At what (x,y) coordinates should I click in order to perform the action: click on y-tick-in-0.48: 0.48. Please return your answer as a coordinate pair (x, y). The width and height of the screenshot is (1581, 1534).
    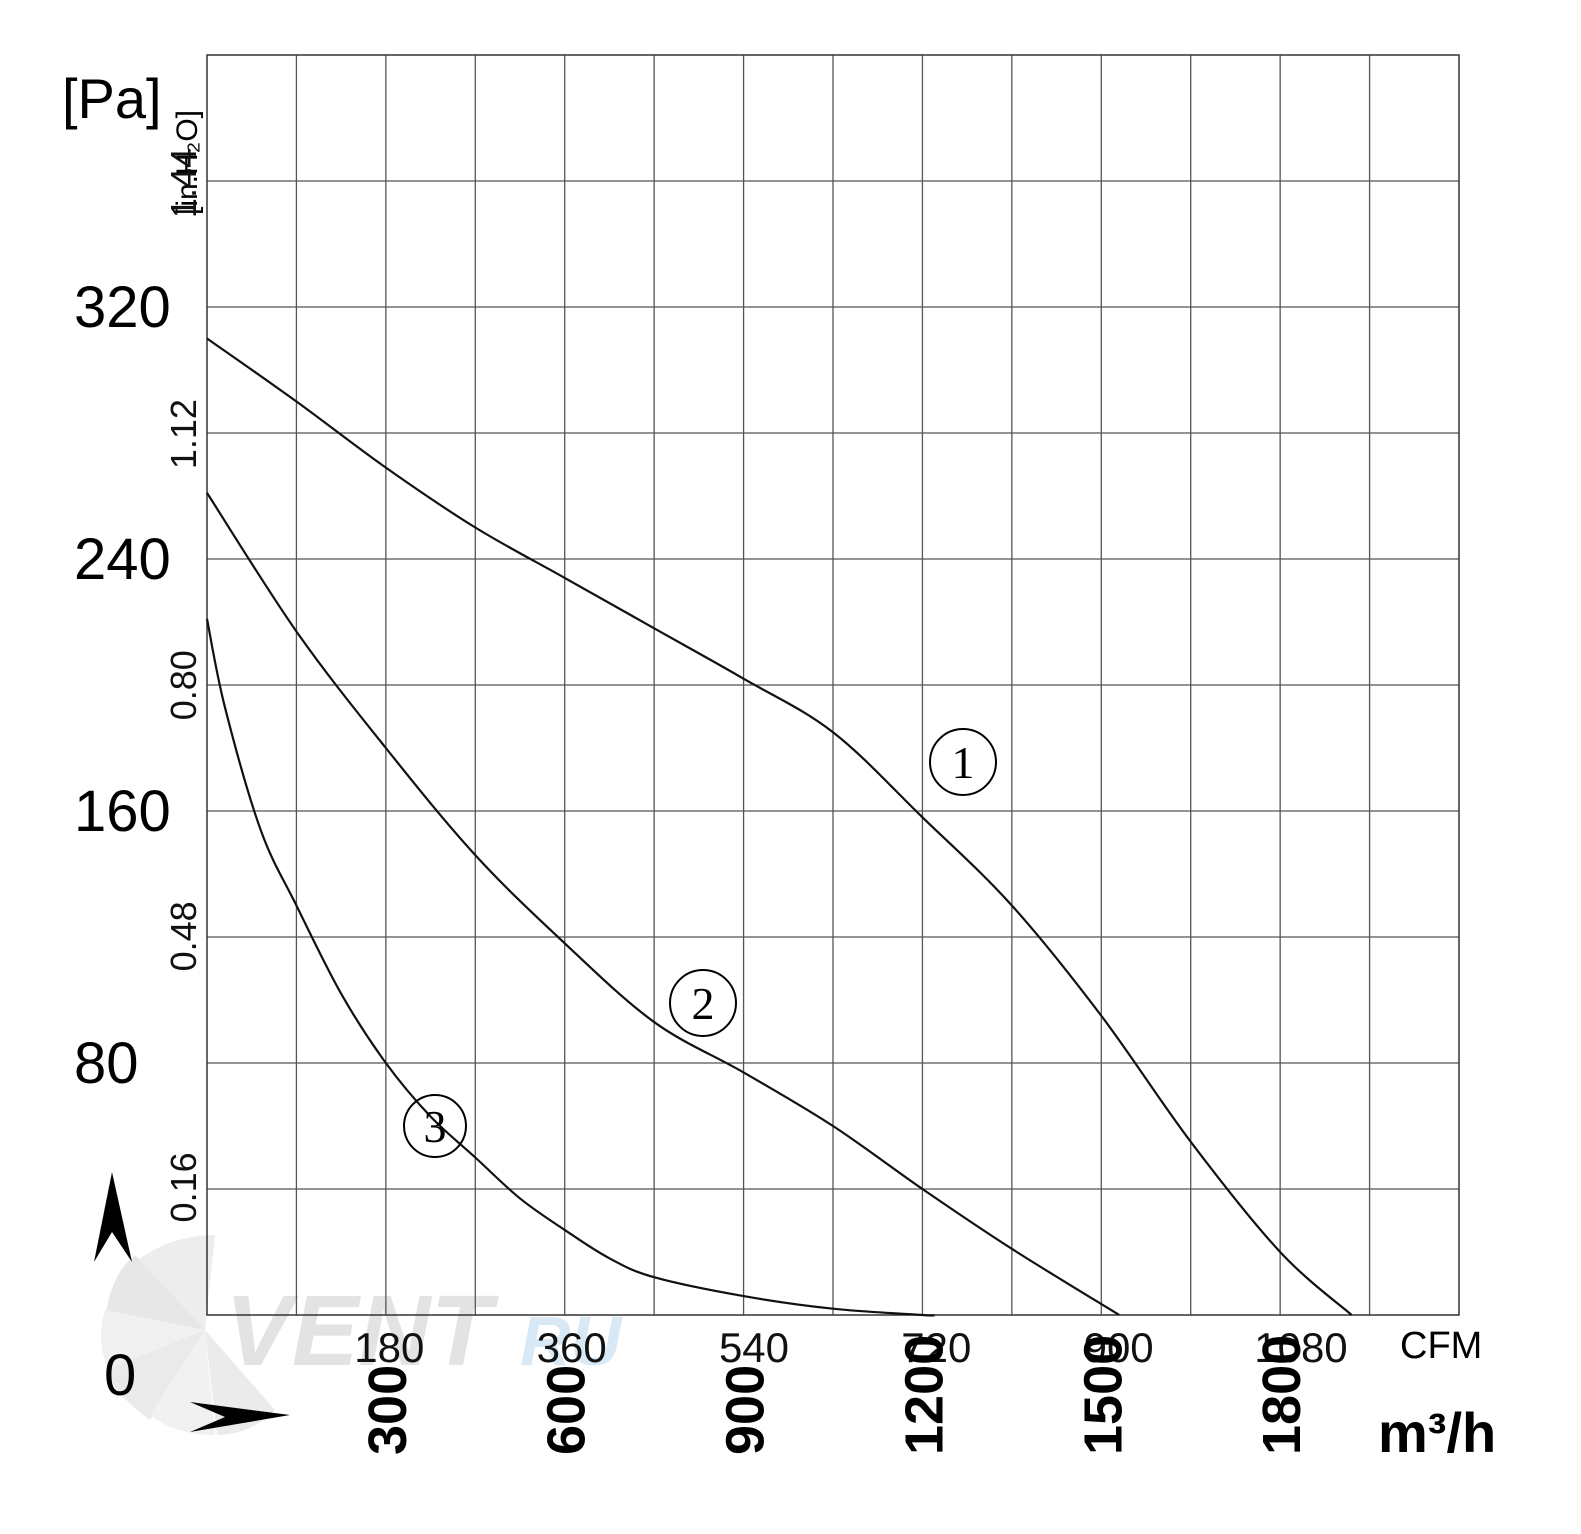
    Looking at the image, I should click on (183, 936).